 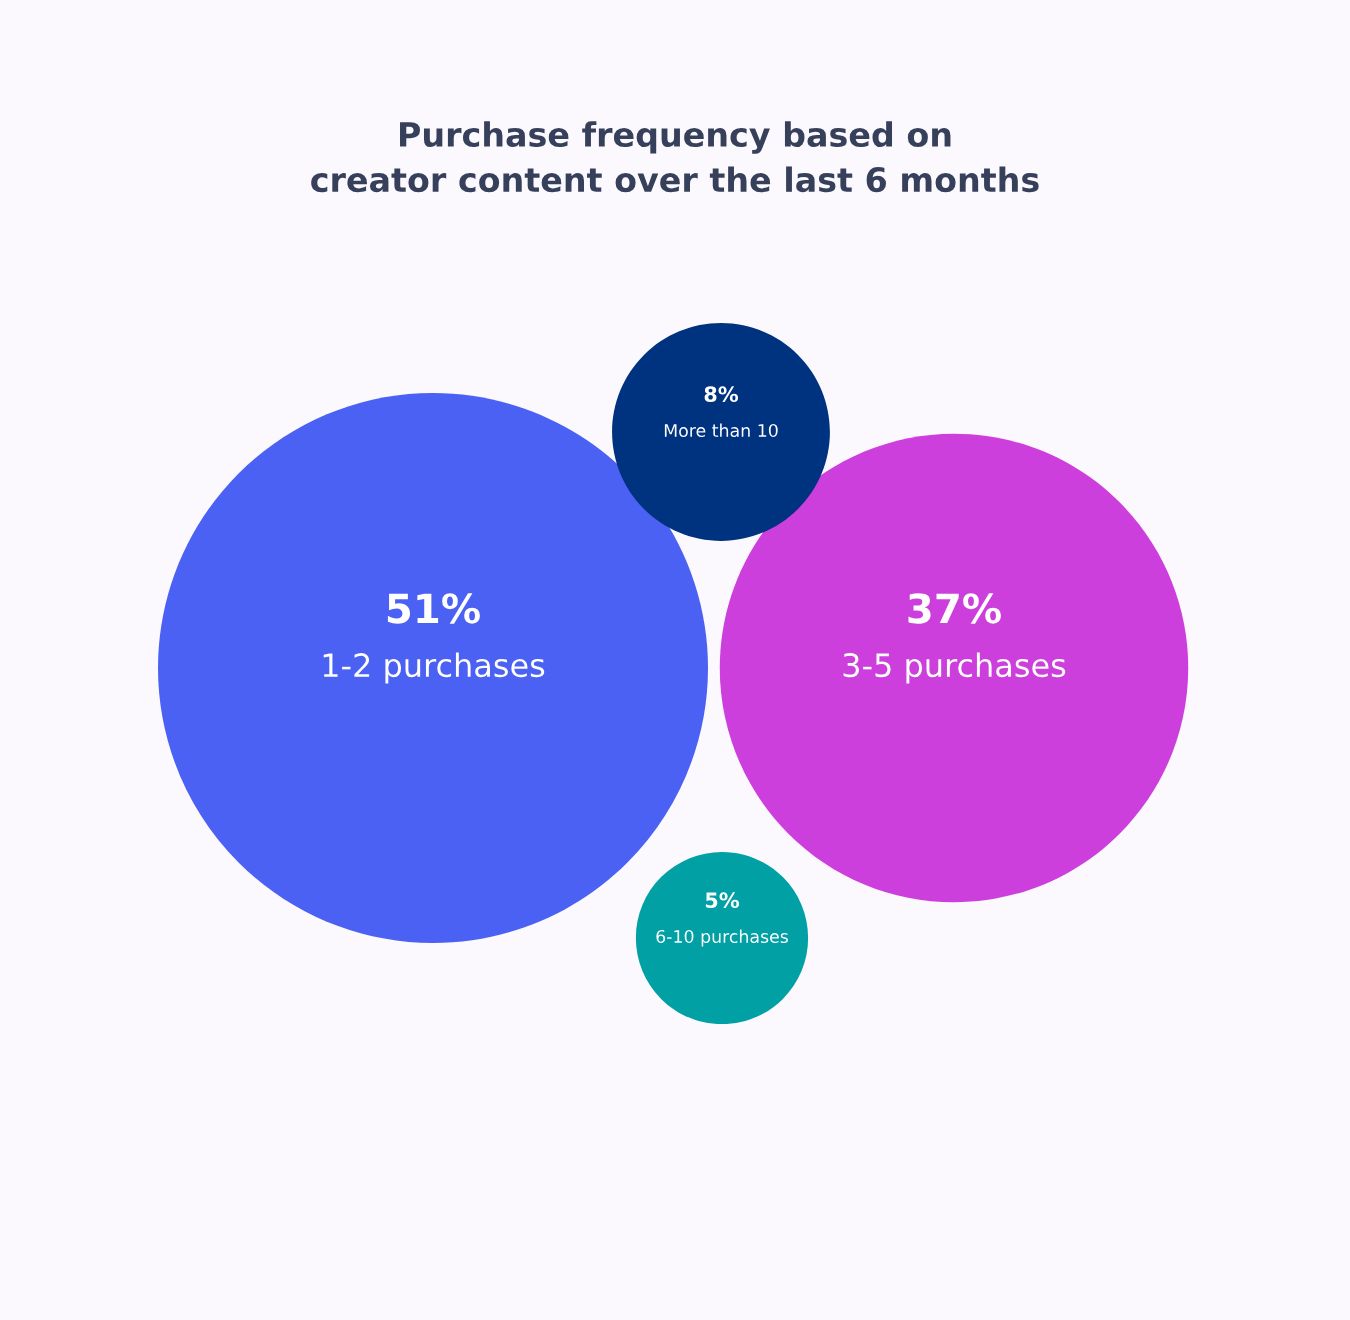 I want to click on category-label: 3-5 purchases, so click(x=954, y=668).